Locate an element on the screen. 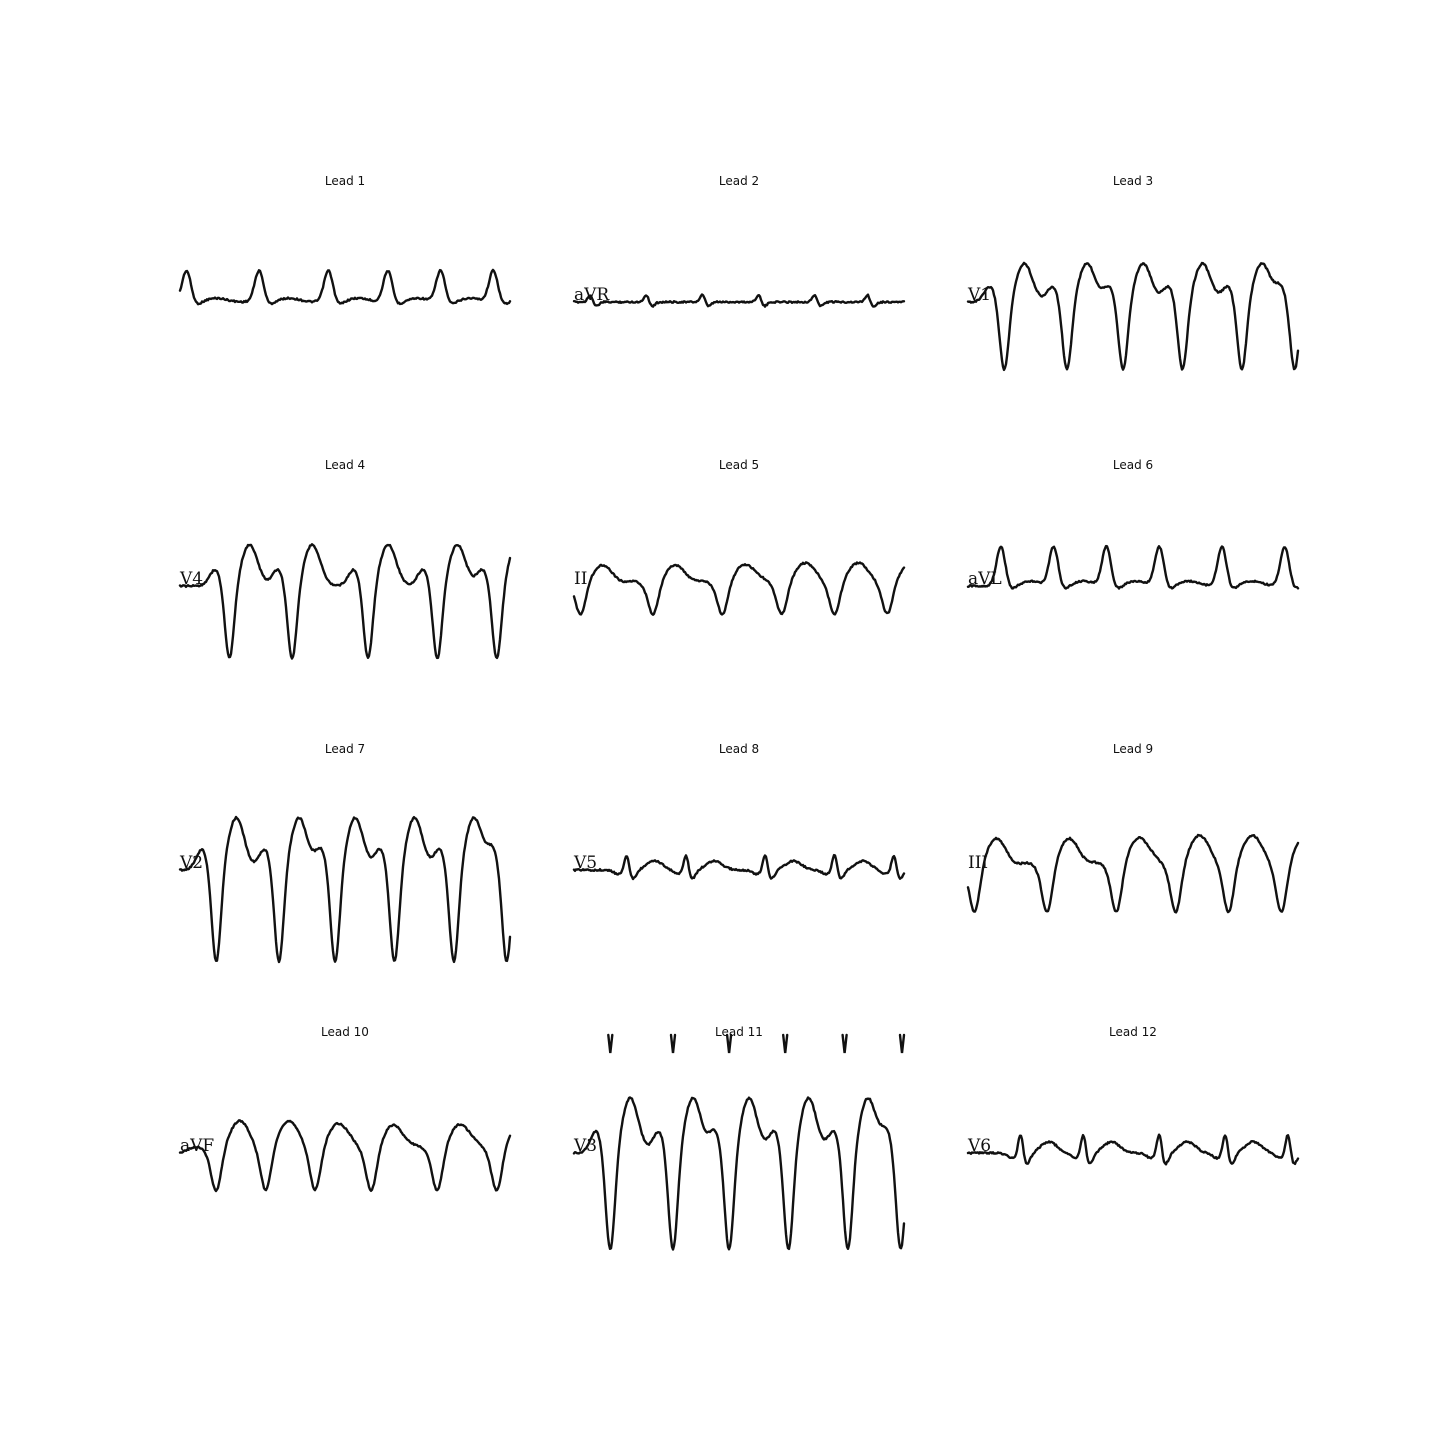  lead-trace-plot: aVR is located at coordinates (739, 296).